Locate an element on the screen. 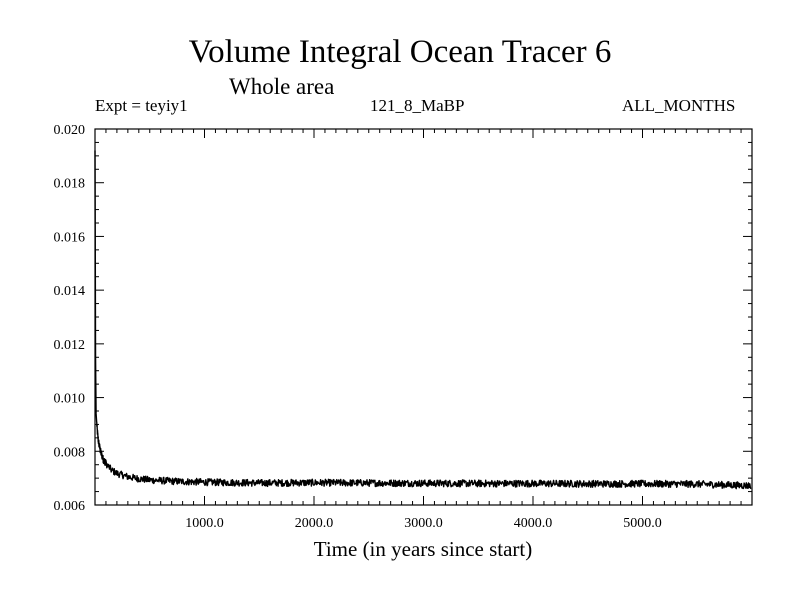  chart-subtitle: Whole area is located at coordinates (282, 86).